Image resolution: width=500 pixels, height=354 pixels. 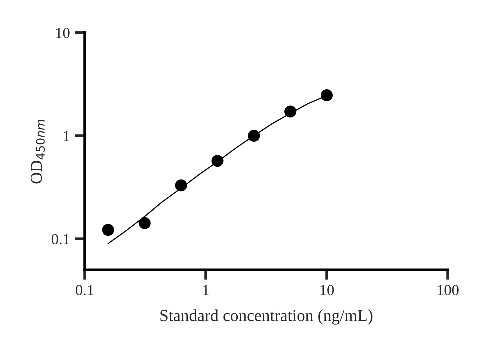 What do you see at coordinates (327, 290) in the screenshot?
I see `x-tick-label: 10` at bounding box center [327, 290].